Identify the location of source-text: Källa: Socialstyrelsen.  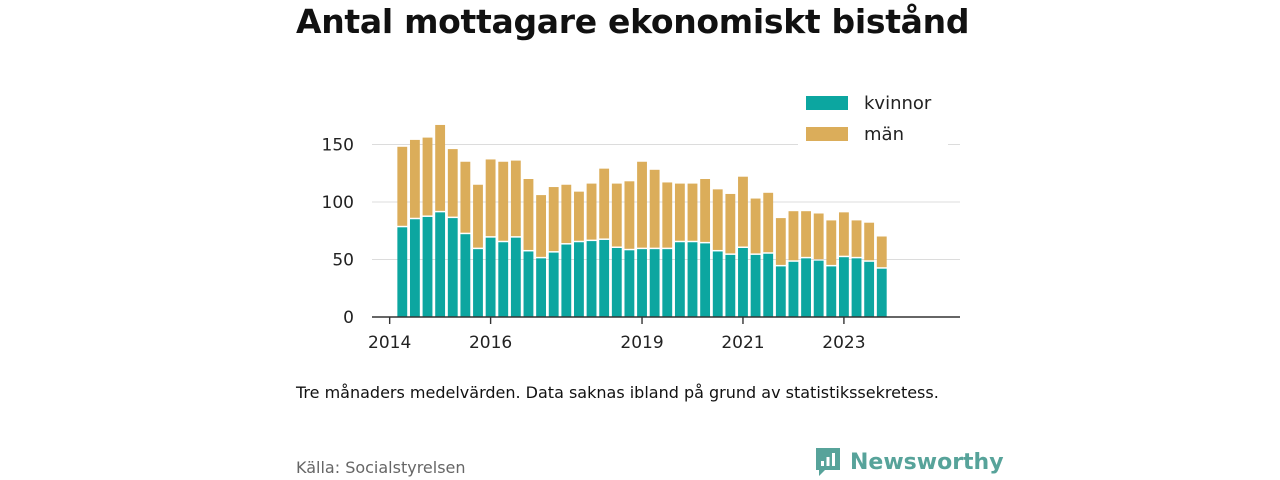
(381, 467).